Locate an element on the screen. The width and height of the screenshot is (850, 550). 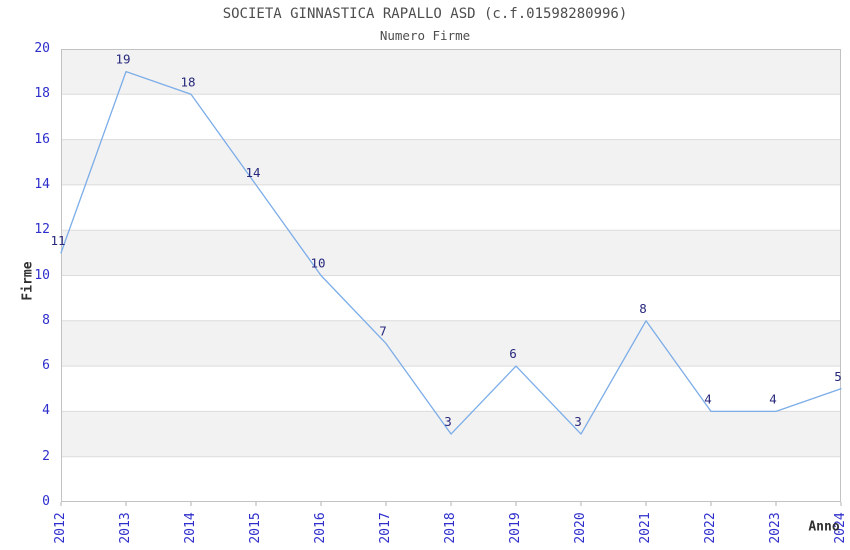
x-tick-label-2022: 2022 is located at coordinates (710, 528).